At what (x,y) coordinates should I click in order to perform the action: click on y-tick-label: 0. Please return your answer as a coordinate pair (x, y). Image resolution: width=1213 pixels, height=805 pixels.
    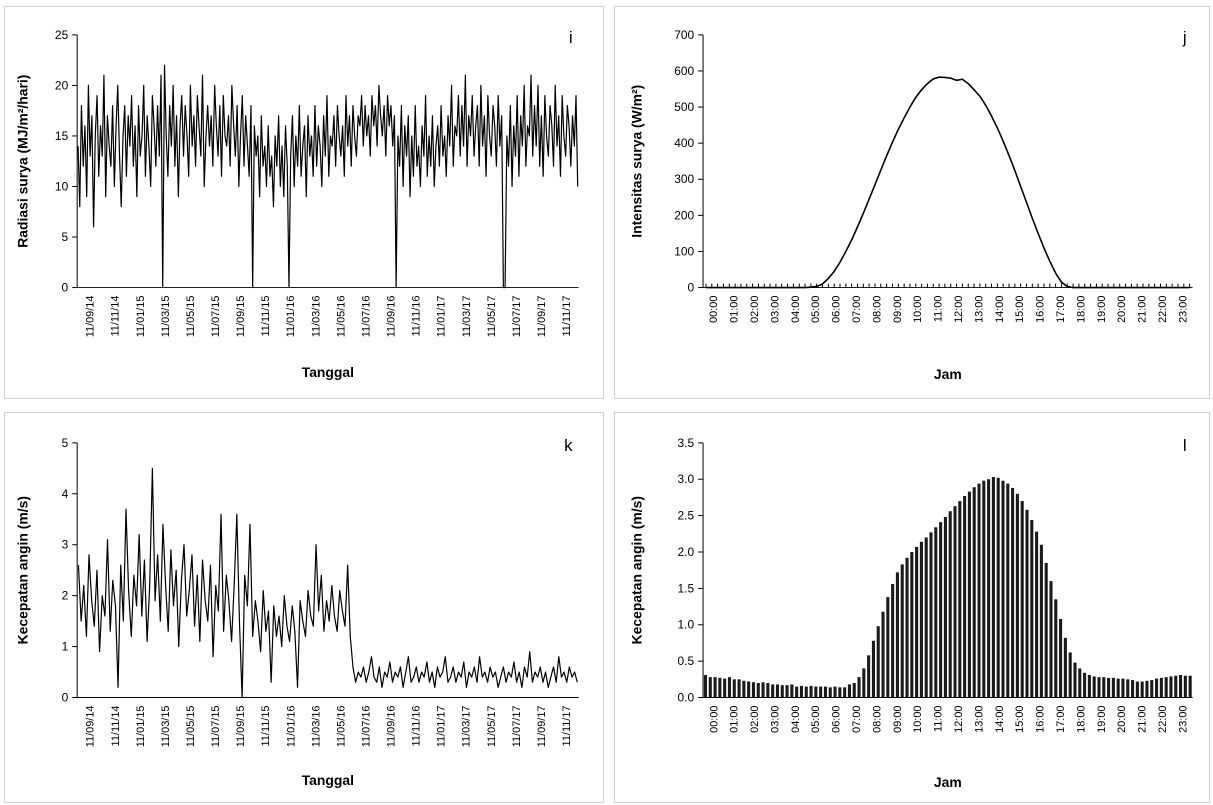
    Looking at the image, I should click on (690, 288).